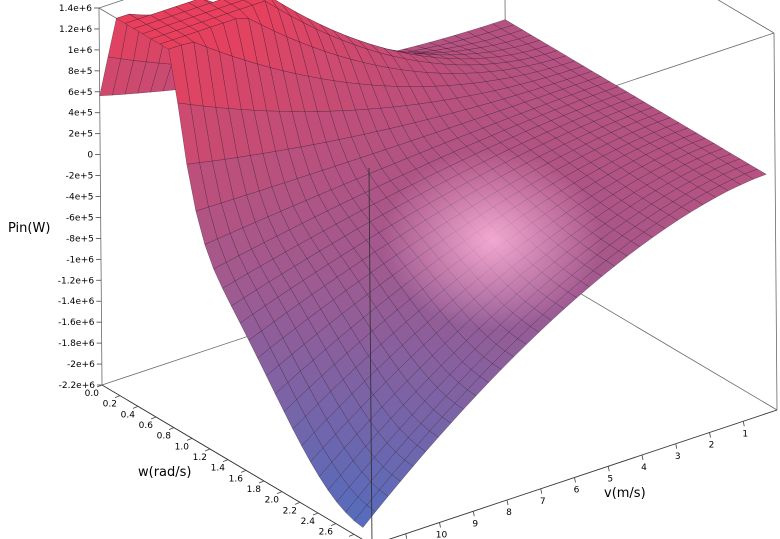 This screenshot has height=539, width=780. What do you see at coordinates (81, 365) in the screenshot?
I see `z-tick-label: -2e+6` at bounding box center [81, 365].